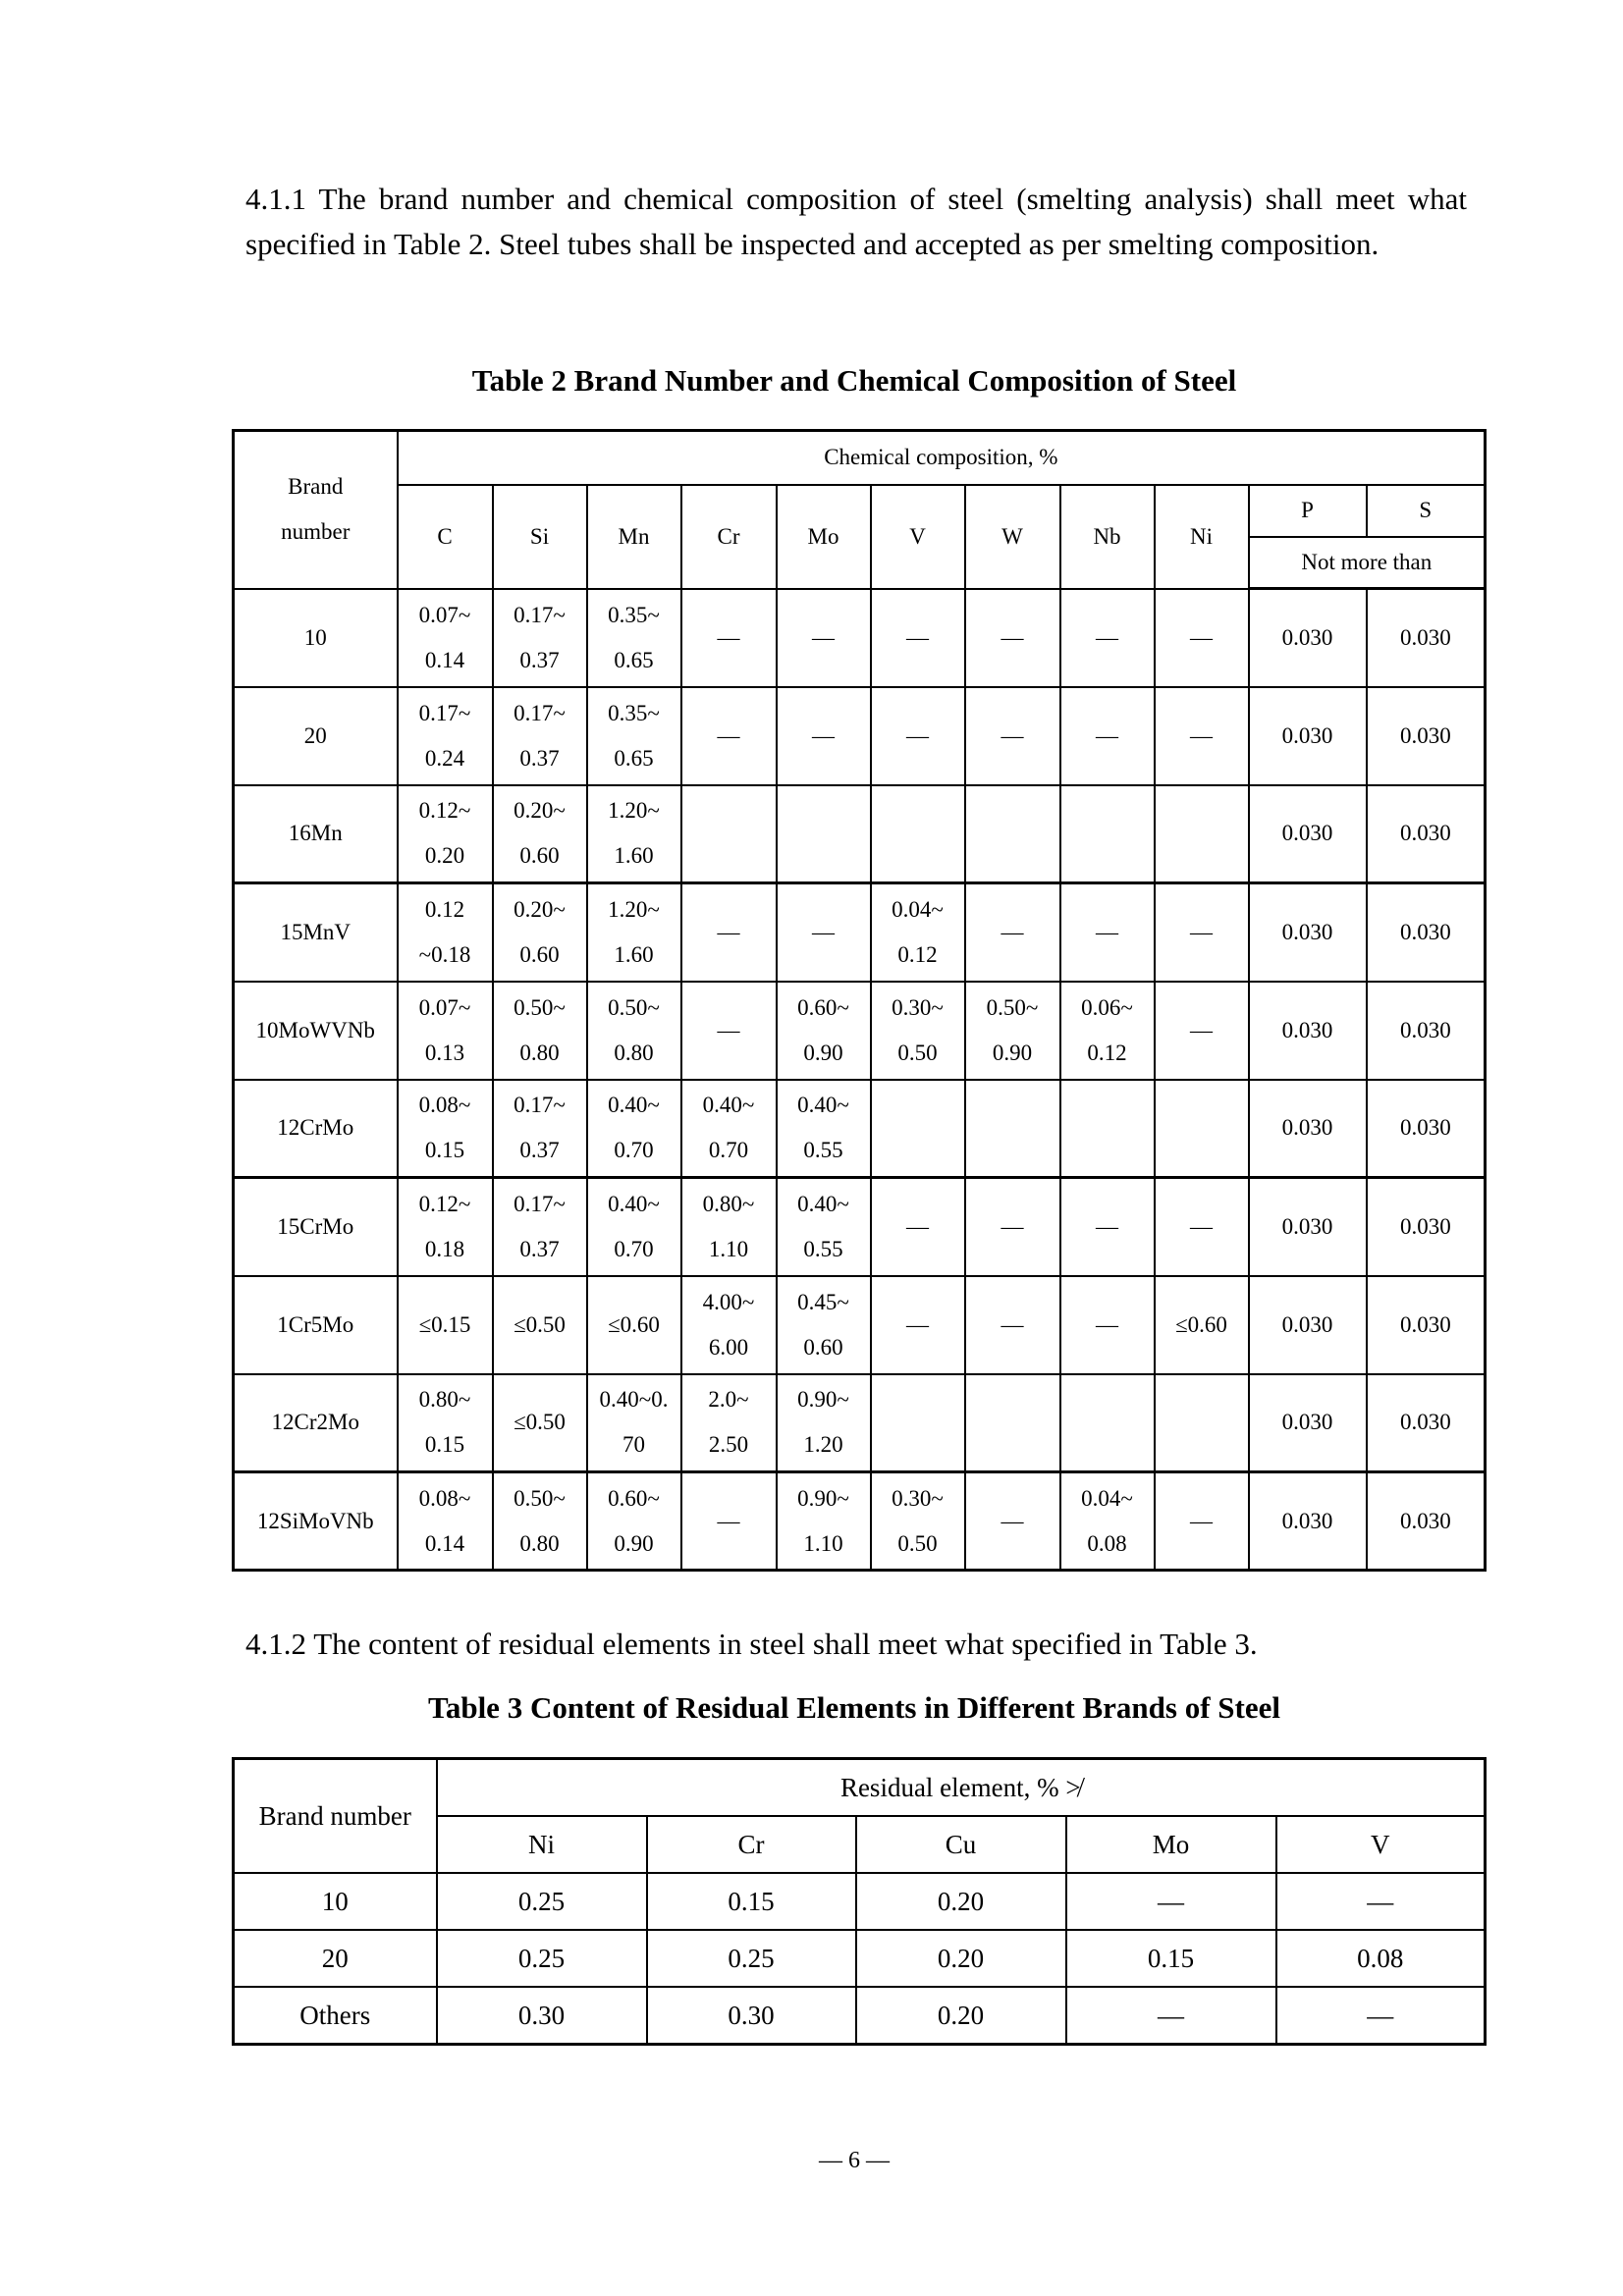  Describe the element at coordinates (445, 1422) in the screenshot. I see `value-cell: 0.80~ 0.15` at that location.